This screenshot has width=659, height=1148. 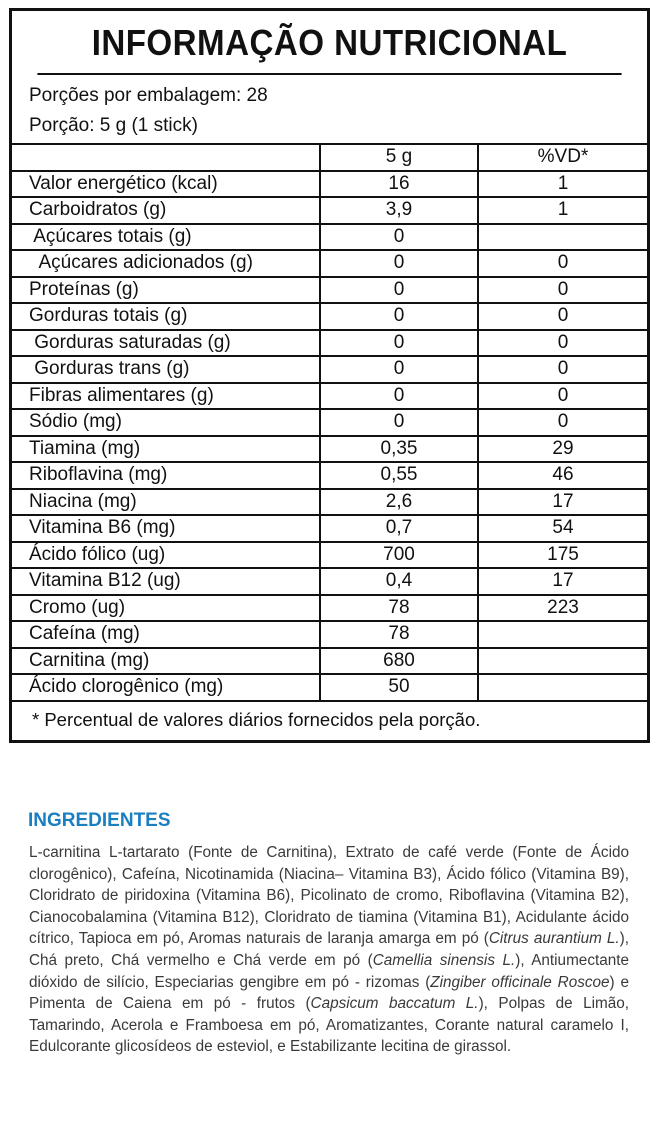 What do you see at coordinates (166, 687) in the screenshot?
I see `cell-label: Ácido clorogênico (mg)` at bounding box center [166, 687].